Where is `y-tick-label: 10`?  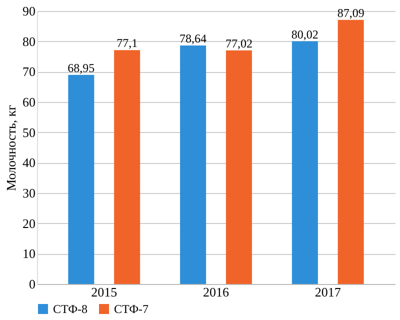 y-tick-label: 10 is located at coordinates (29, 254).